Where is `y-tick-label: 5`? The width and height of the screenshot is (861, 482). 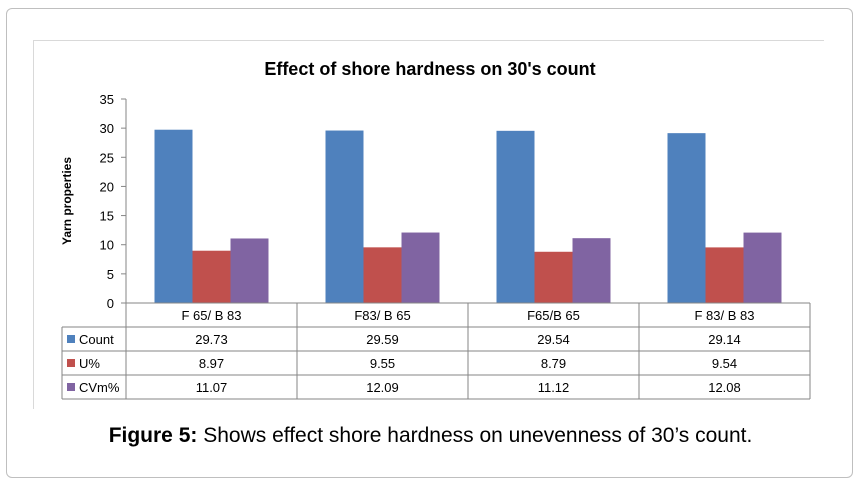
y-tick-label: 5 is located at coordinates (110, 274).